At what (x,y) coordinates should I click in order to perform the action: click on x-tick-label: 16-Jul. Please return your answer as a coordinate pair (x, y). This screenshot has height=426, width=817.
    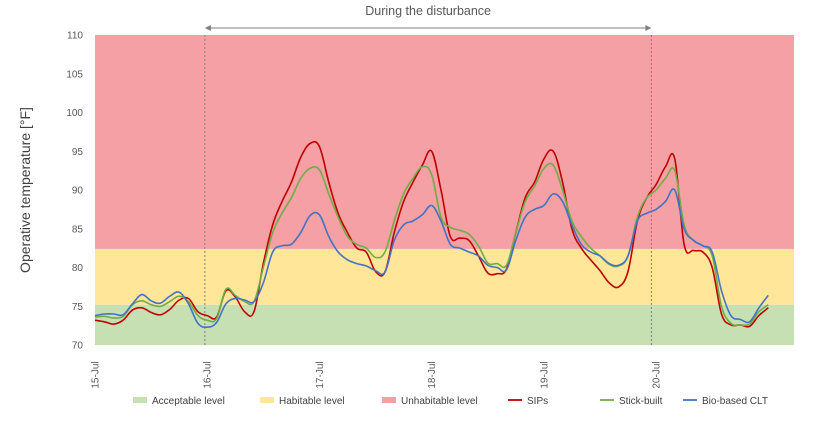
    Looking at the image, I should click on (208, 374).